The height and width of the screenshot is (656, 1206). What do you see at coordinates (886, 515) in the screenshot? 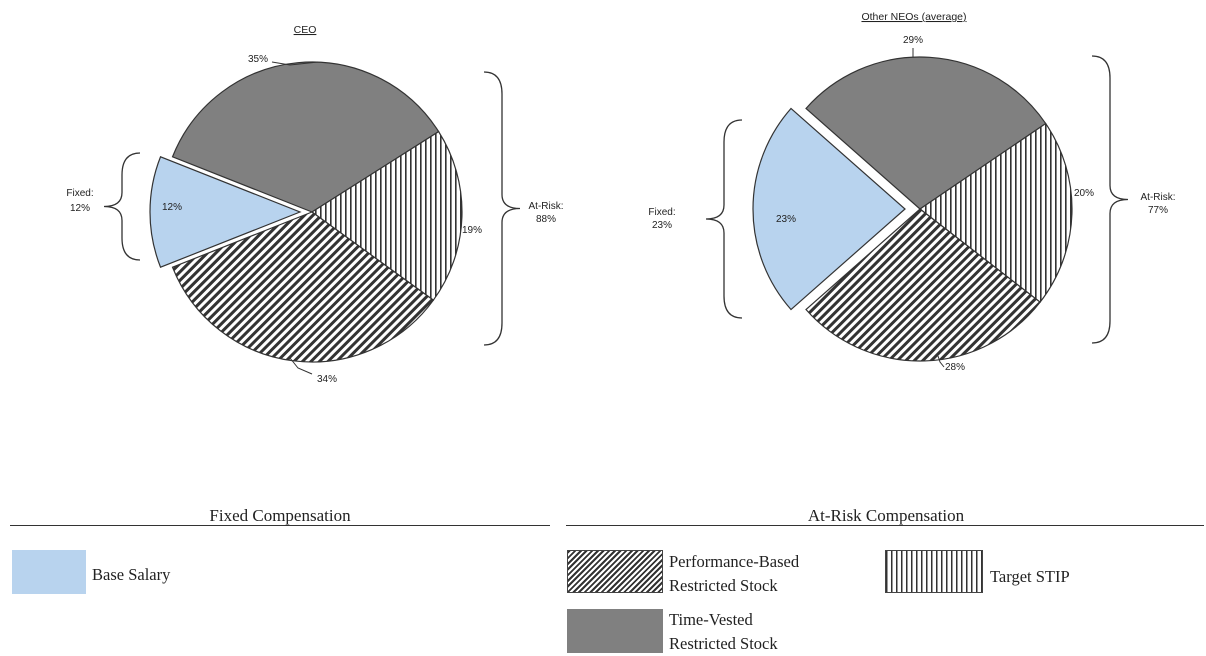
I see `atrisk-compensation-header: At-Risk Compensation` at bounding box center [886, 515].